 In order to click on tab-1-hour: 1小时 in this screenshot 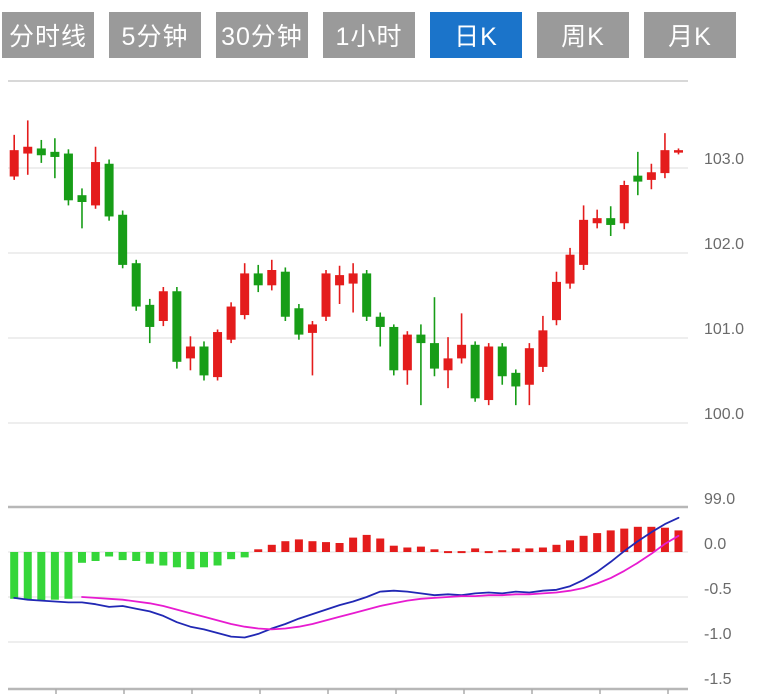, I will do `click(369, 35)`.